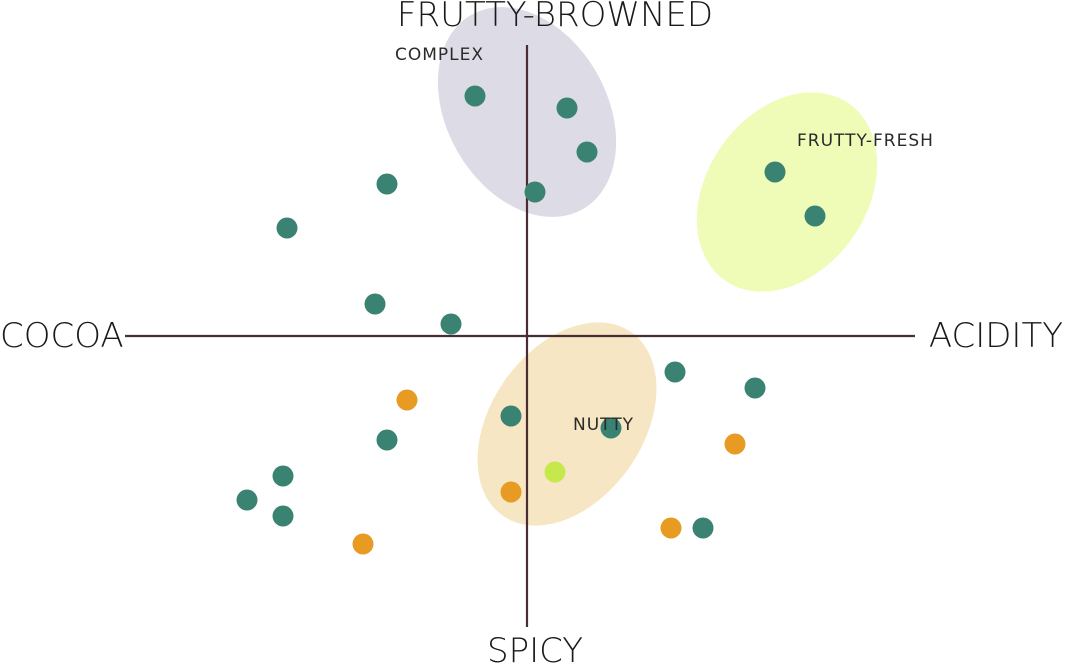  What do you see at coordinates (439, 55) in the screenshot?
I see `cluster-complex-label: COMPLEX` at bounding box center [439, 55].